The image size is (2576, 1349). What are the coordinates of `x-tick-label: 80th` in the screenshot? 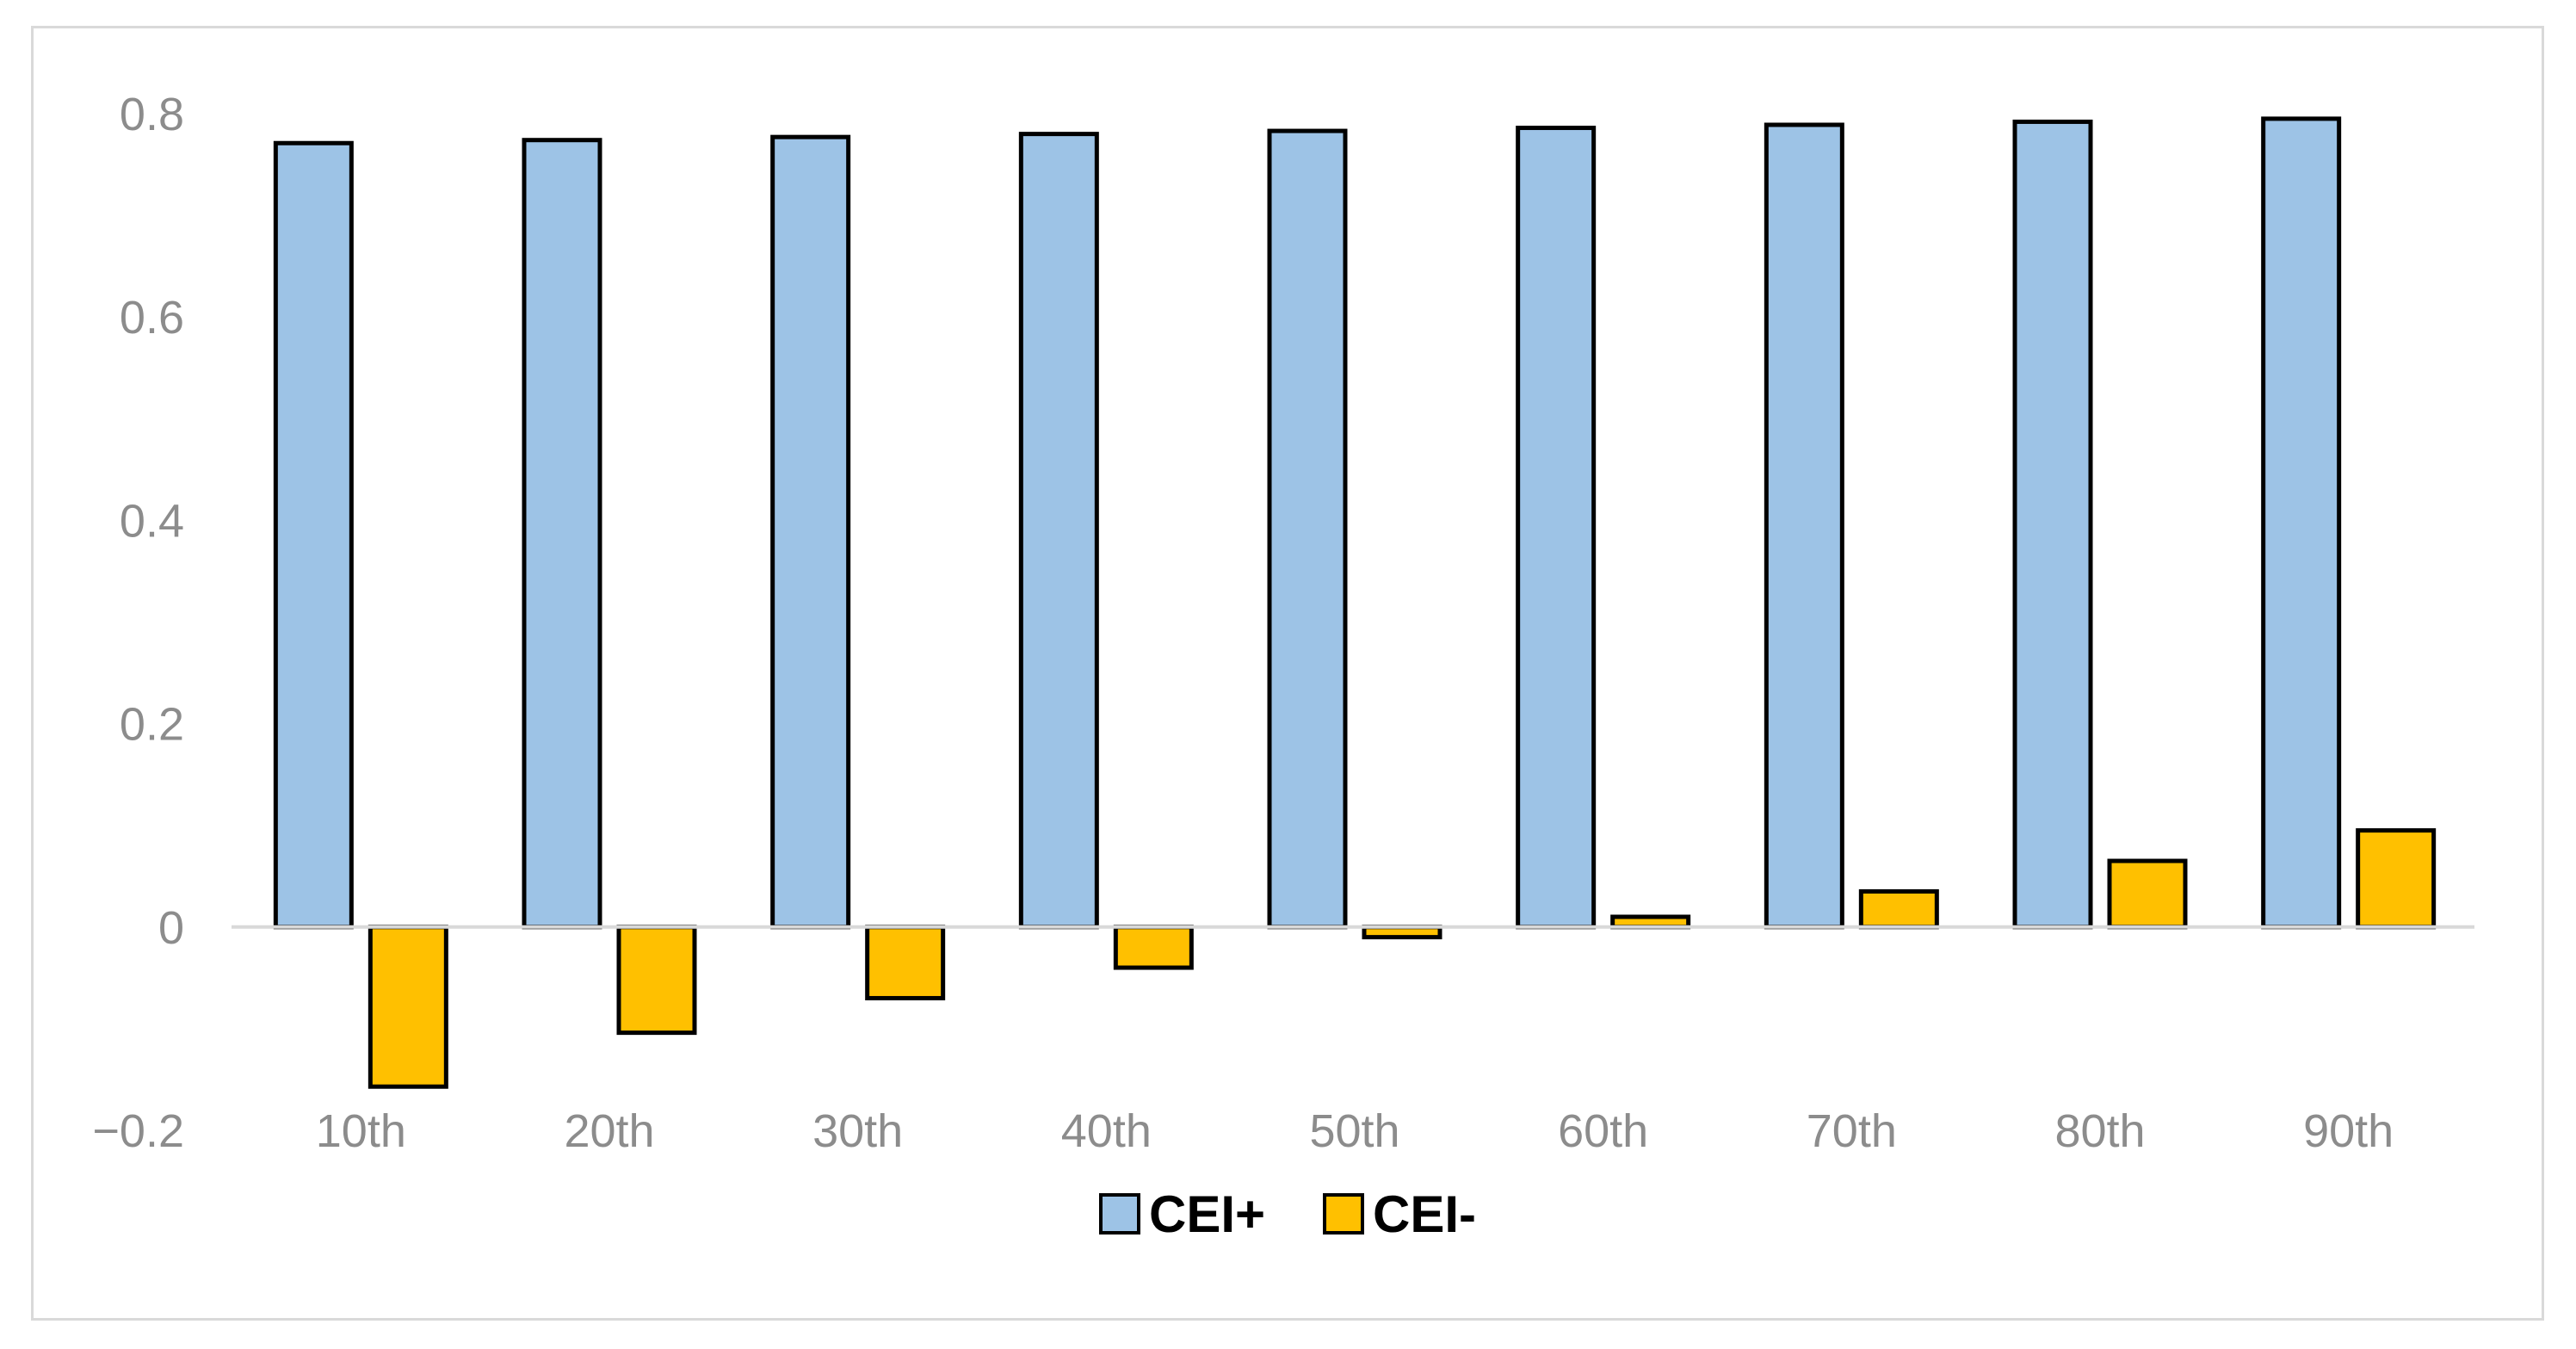 It's located at (2099, 1131).